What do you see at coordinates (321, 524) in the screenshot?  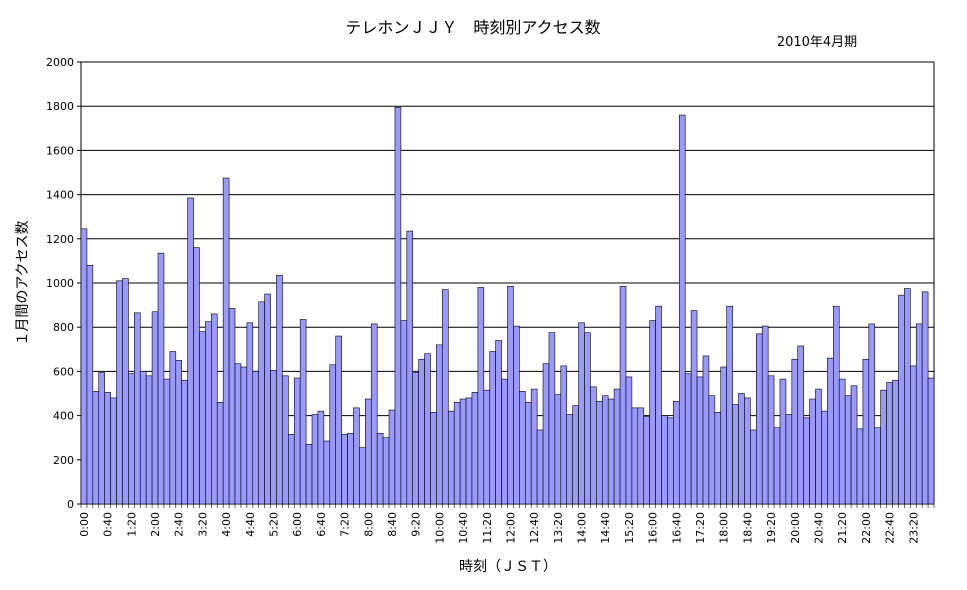 I see `x-tick-label: 6:40` at bounding box center [321, 524].